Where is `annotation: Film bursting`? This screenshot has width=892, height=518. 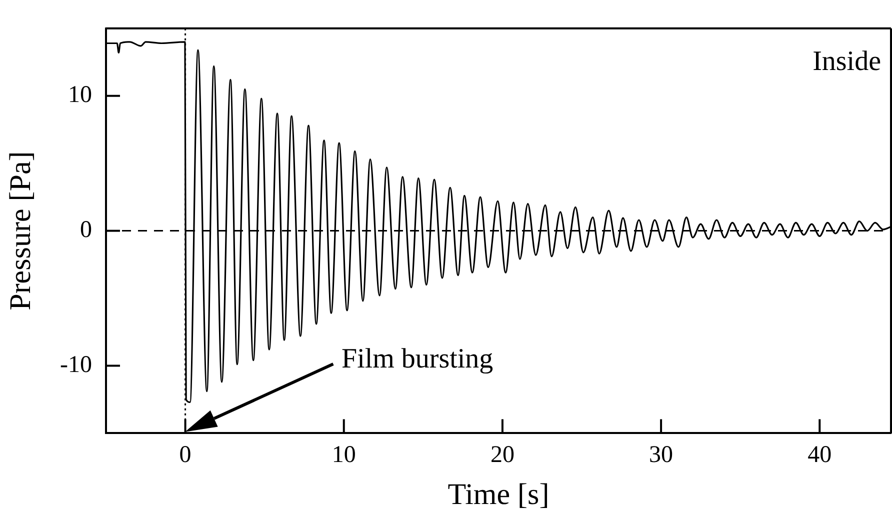 annotation: Film bursting is located at coordinates (417, 359).